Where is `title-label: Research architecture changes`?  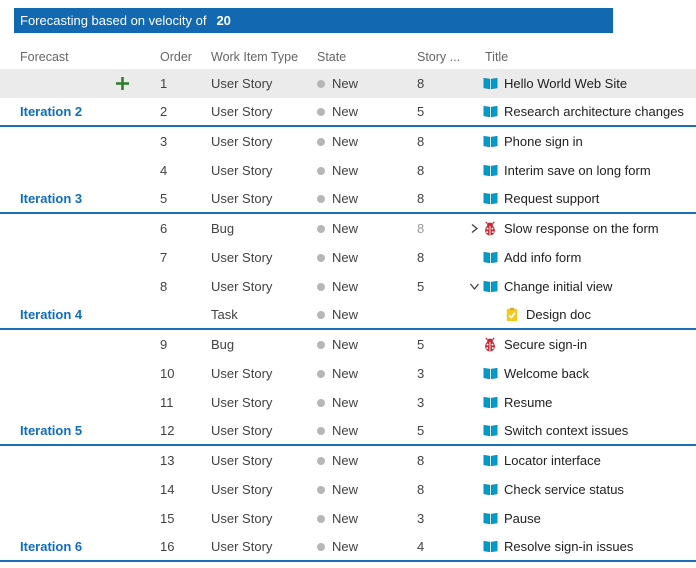 title-label: Research architecture changes is located at coordinates (594, 111).